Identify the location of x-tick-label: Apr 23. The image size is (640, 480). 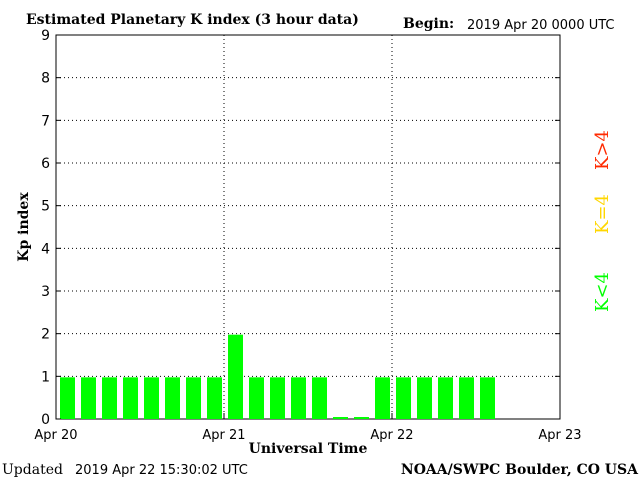
(559, 435).